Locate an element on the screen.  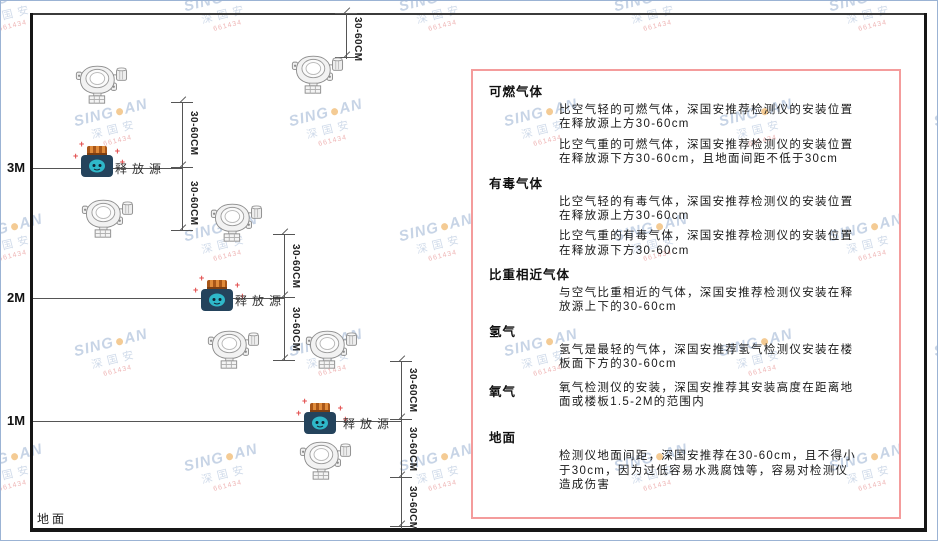
section-paragraph: 比空气重的有毒气体，深国安推荐检测仪的安装位置在释放源下方30-60cm is located at coordinates (706, 243).